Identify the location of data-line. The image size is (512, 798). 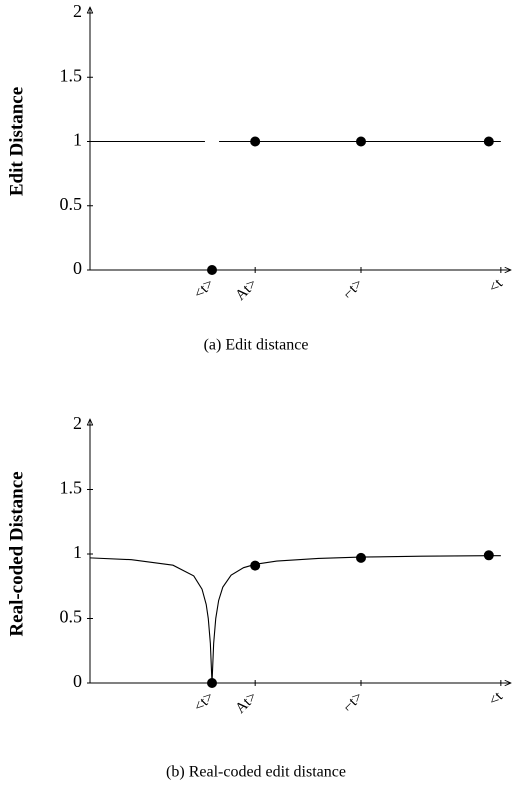
(295, 619).